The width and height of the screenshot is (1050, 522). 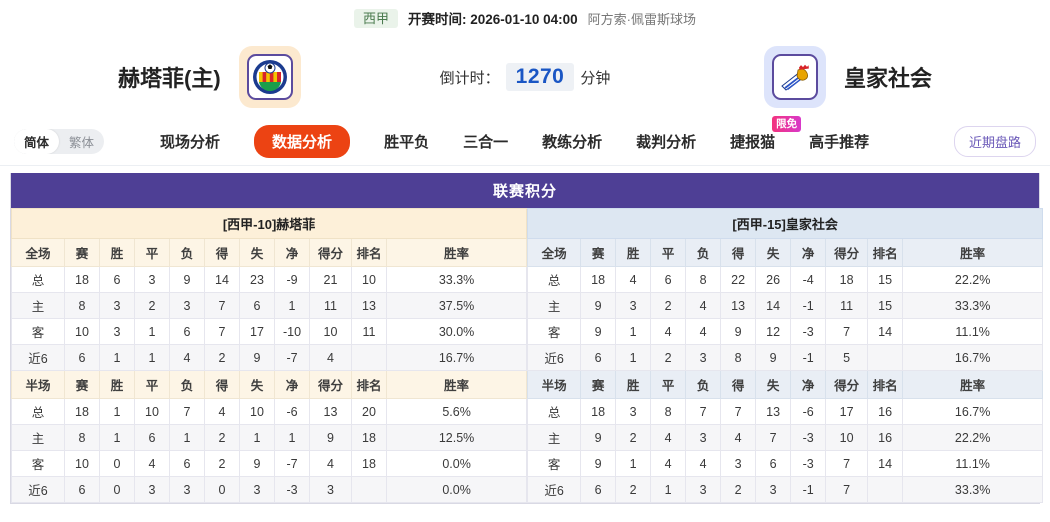 I want to click on col-header-1: 赛, so click(x=598, y=384).